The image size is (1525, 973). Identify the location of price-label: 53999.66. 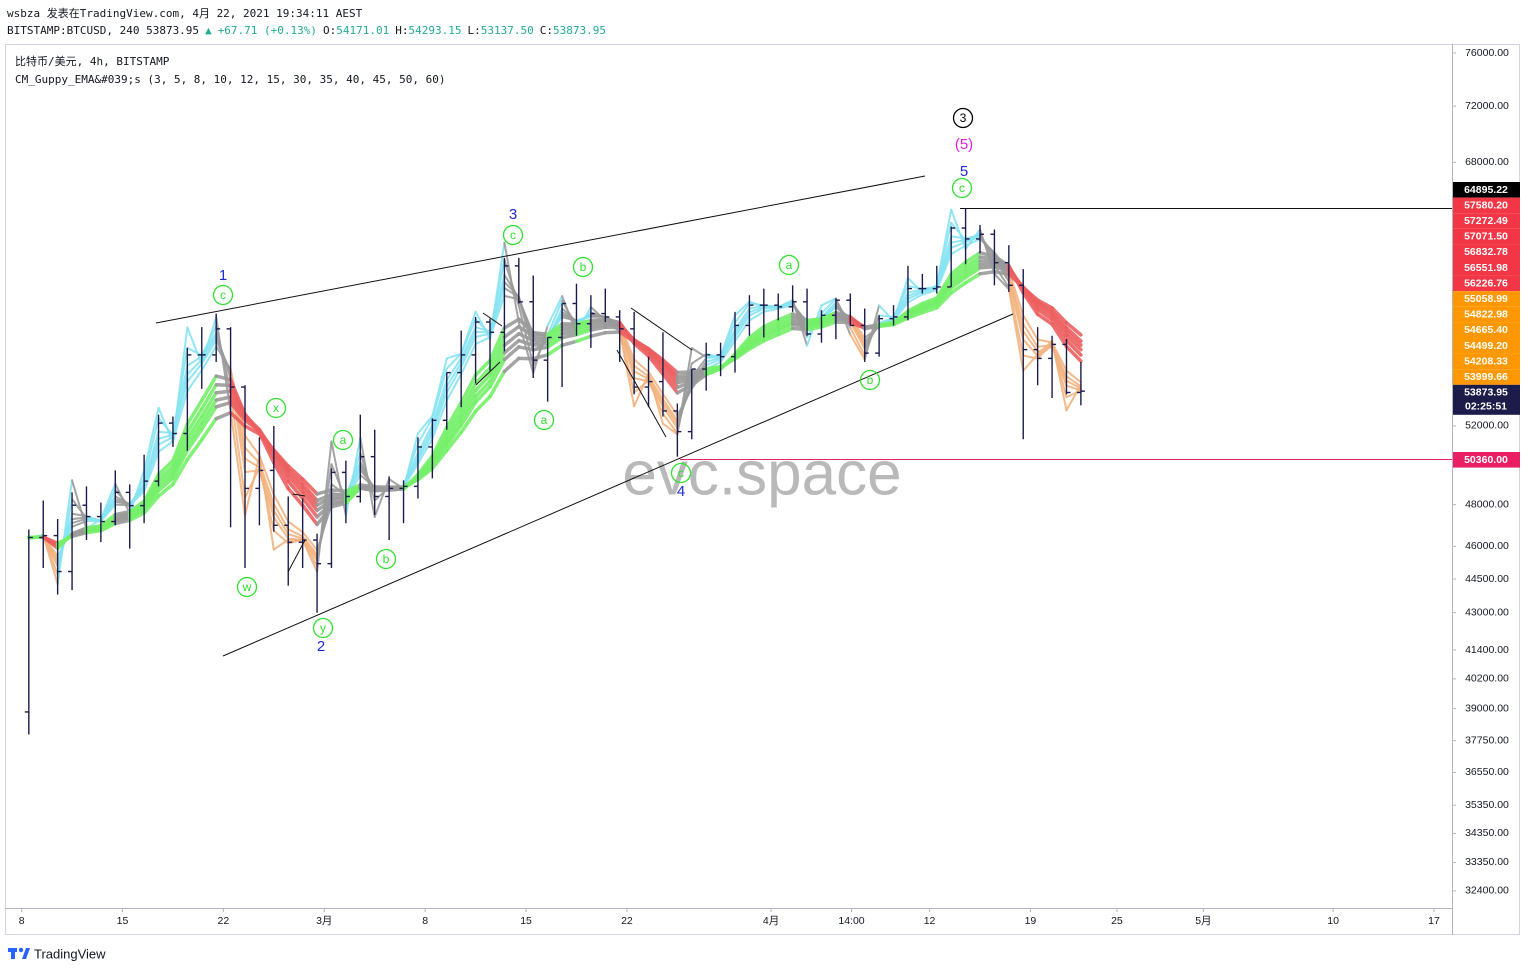
(1486, 377).